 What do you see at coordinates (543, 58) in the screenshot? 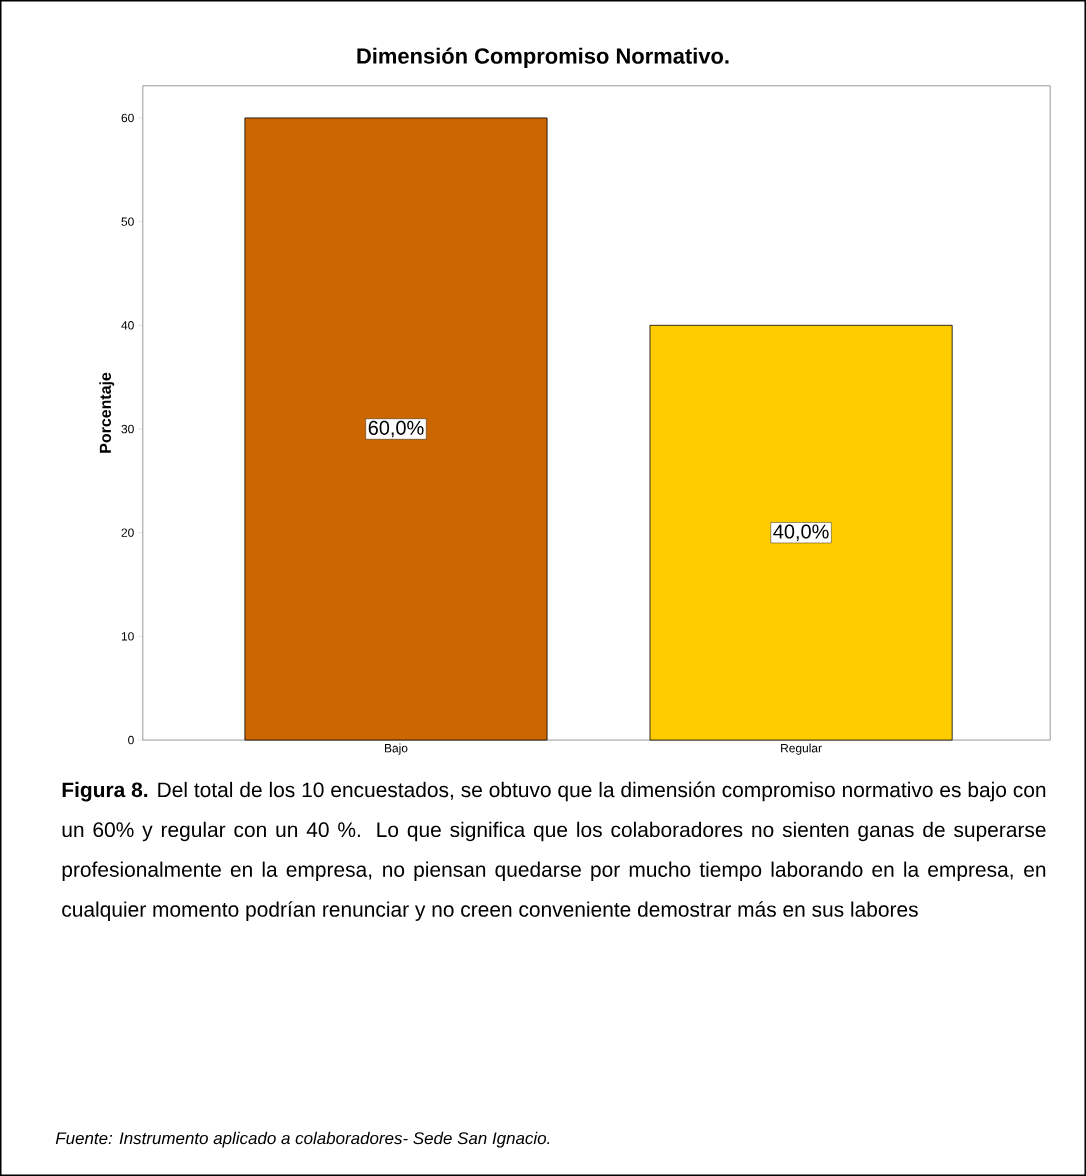
I see `chart-title: Dimensión Compromiso Normativo.` at bounding box center [543, 58].